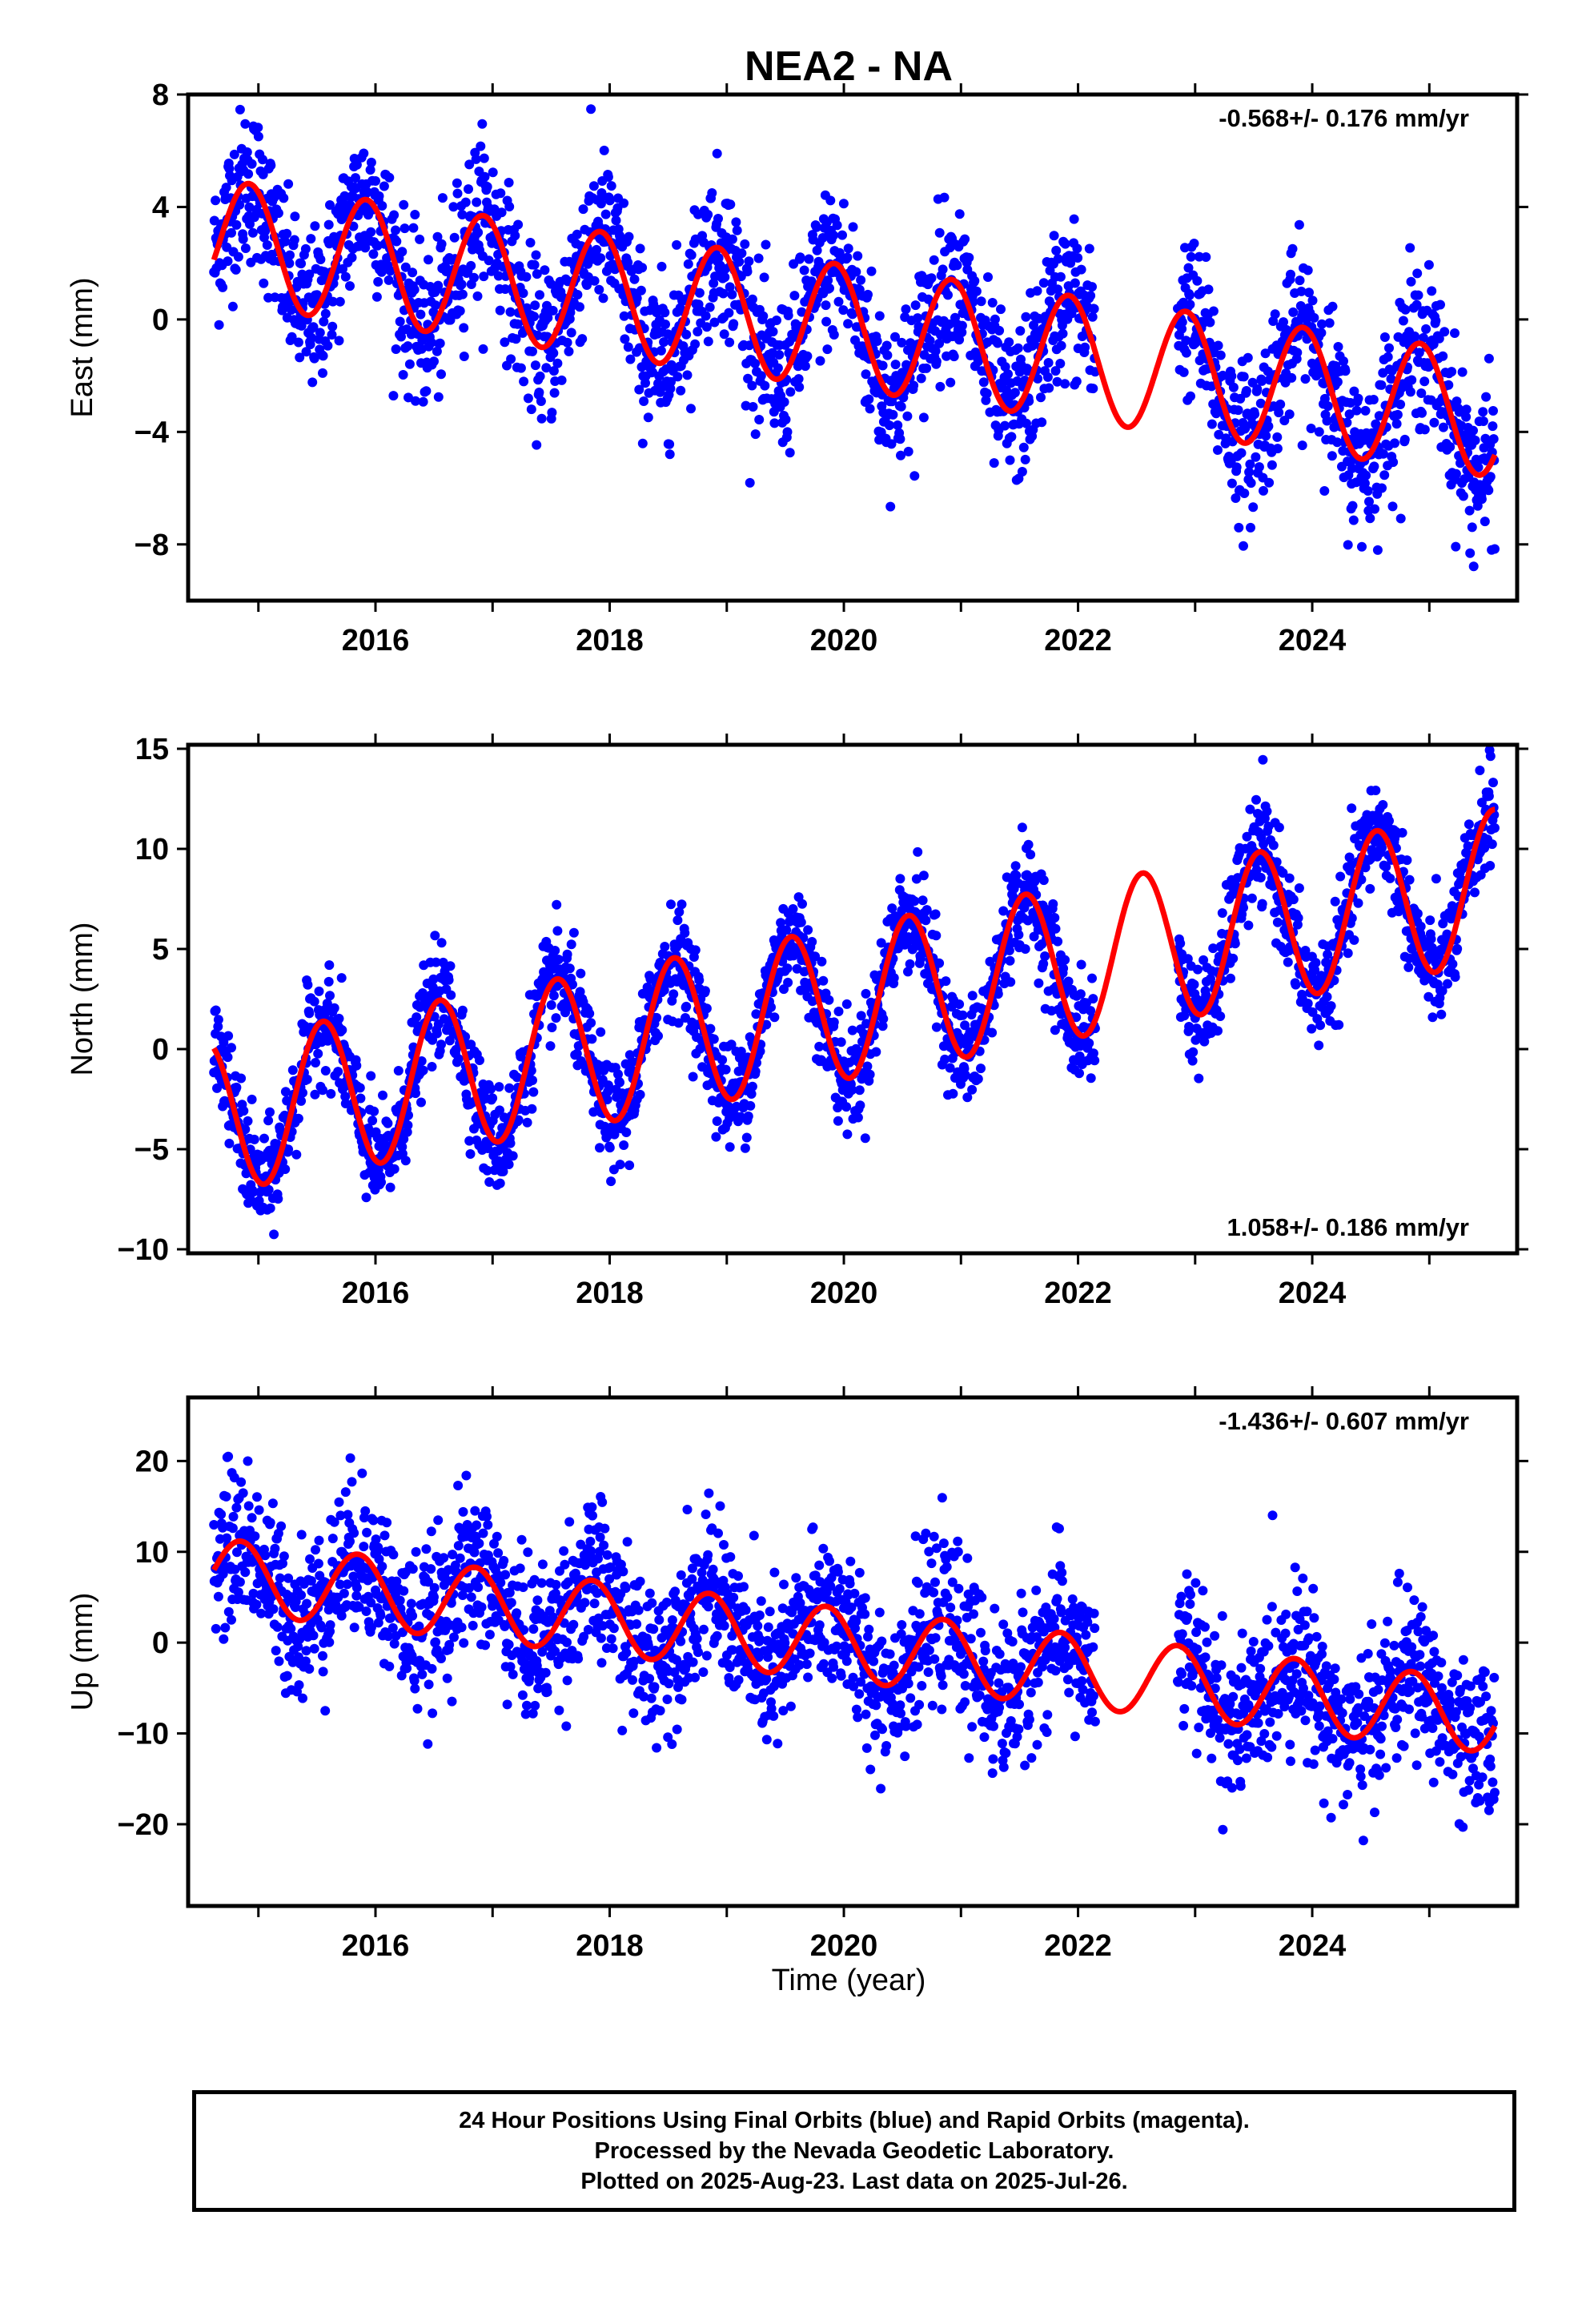 The image size is (1582, 2324). I want to click on y-axis-label-east: East (mm), so click(82, 347).